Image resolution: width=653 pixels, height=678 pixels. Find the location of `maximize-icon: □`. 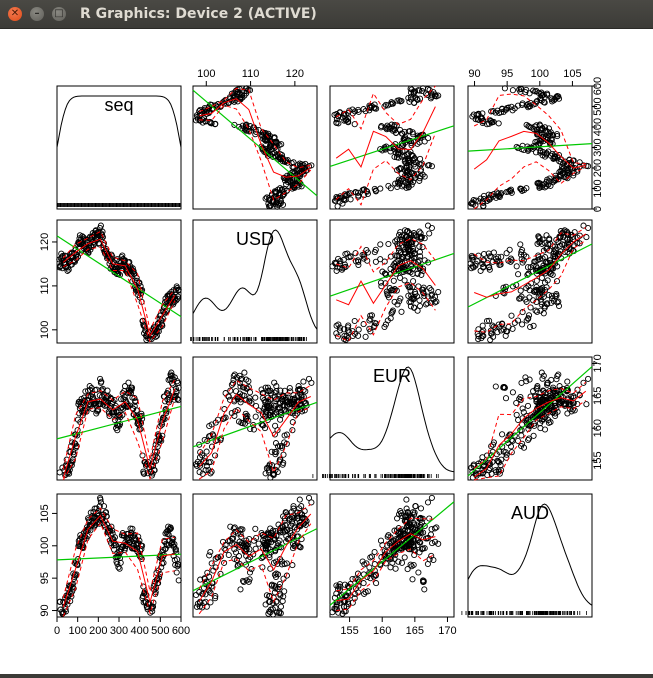

maximize-icon: □ is located at coordinates (59, 14).